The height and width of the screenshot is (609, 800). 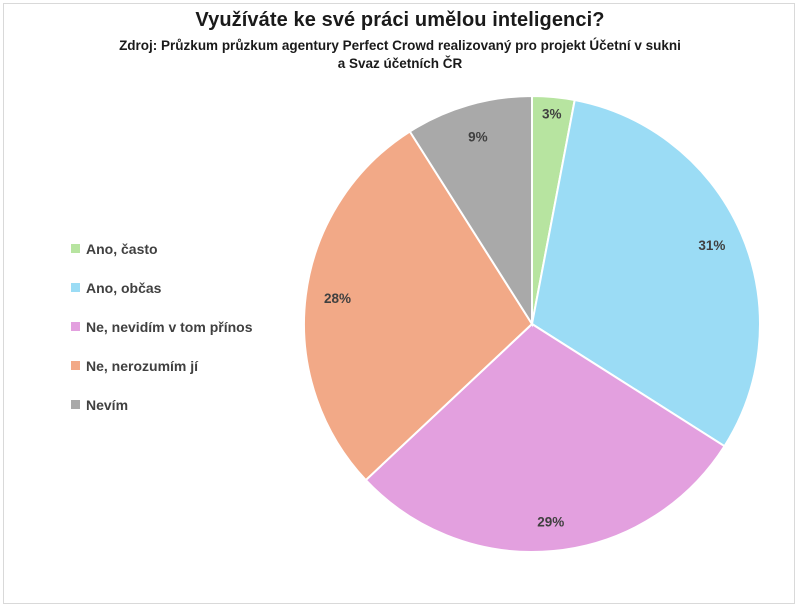 What do you see at coordinates (711, 245) in the screenshot?
I see `data-label-ano-obcas: 31%` at bounding box center [711, 245].